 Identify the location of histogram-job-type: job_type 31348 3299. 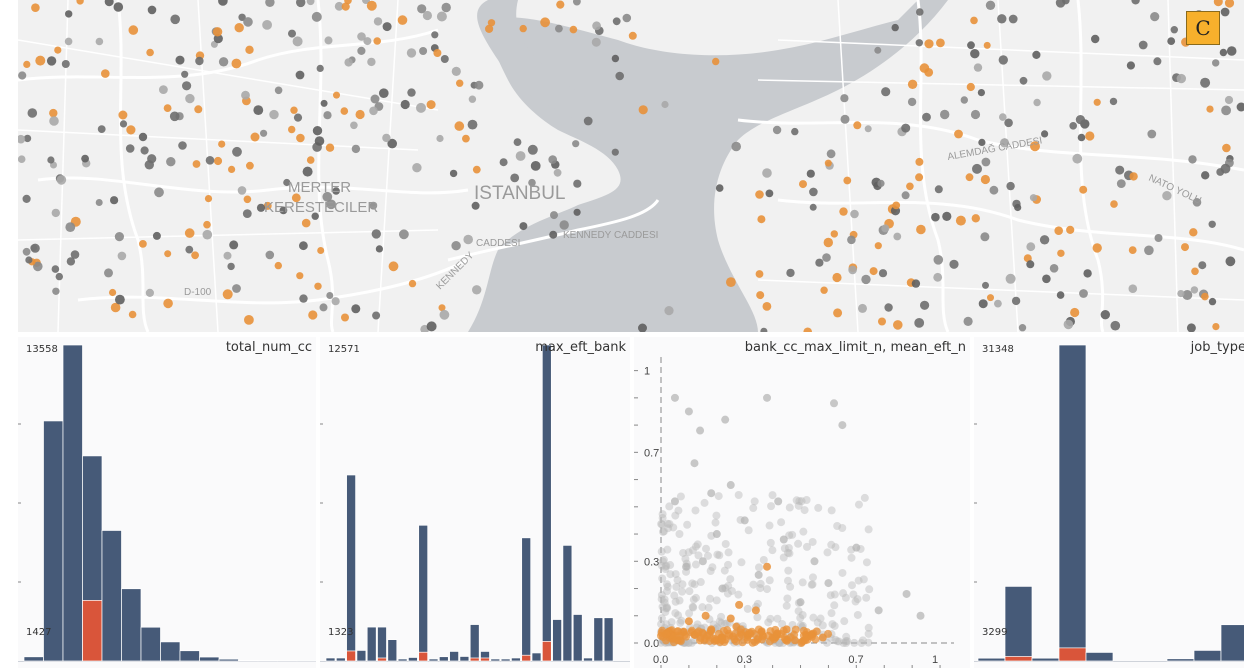
(1109, 502).